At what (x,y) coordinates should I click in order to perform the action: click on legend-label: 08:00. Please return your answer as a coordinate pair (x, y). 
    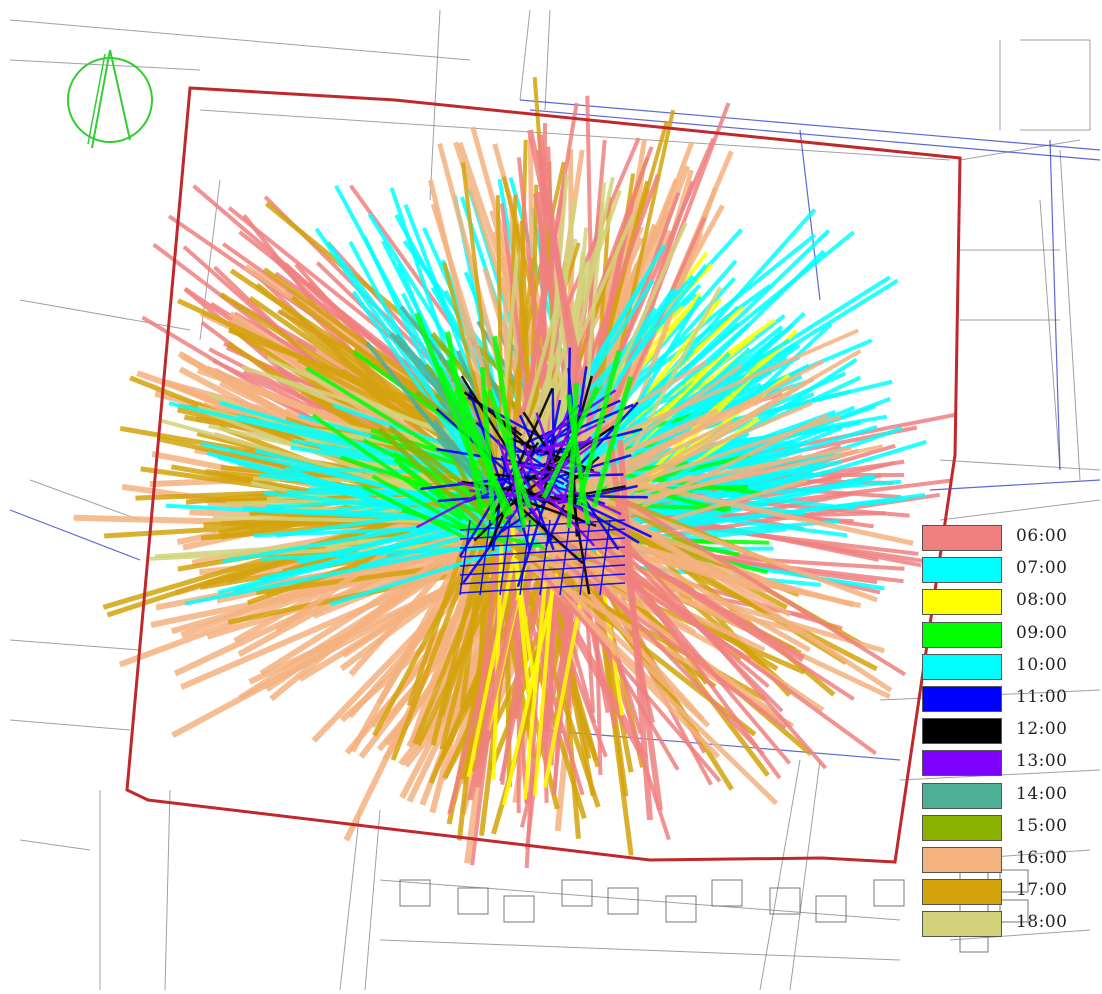
    Looking at the image, I should click on (1042, 600).